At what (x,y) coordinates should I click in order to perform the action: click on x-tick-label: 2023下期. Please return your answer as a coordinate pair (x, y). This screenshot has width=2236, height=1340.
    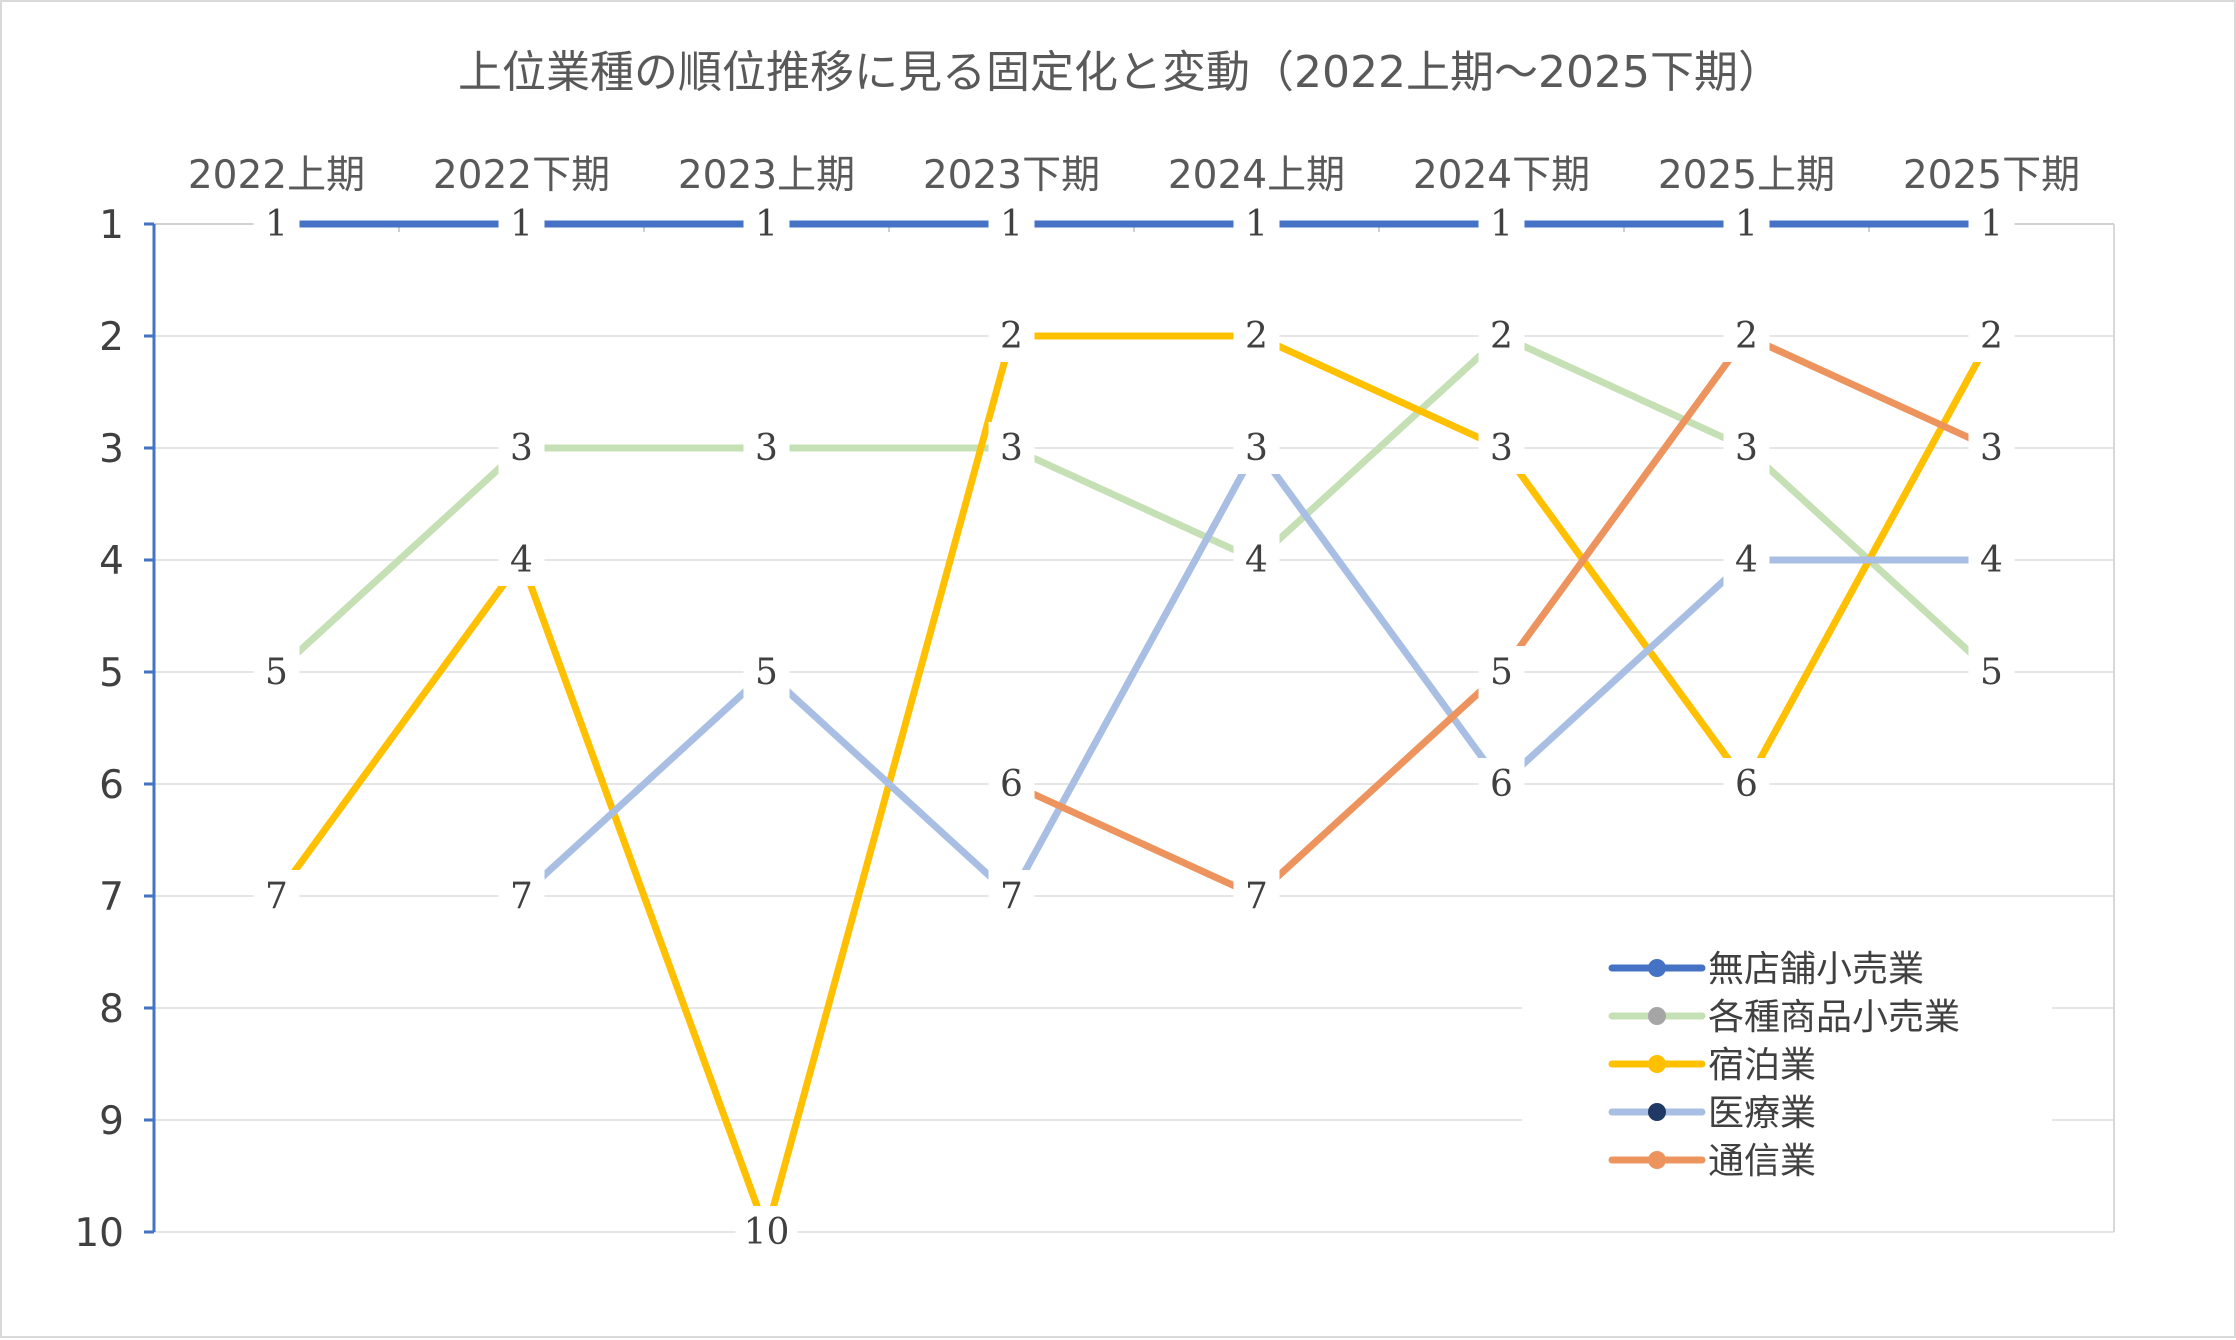
    Looking at the image, I should click on (1011, 175).